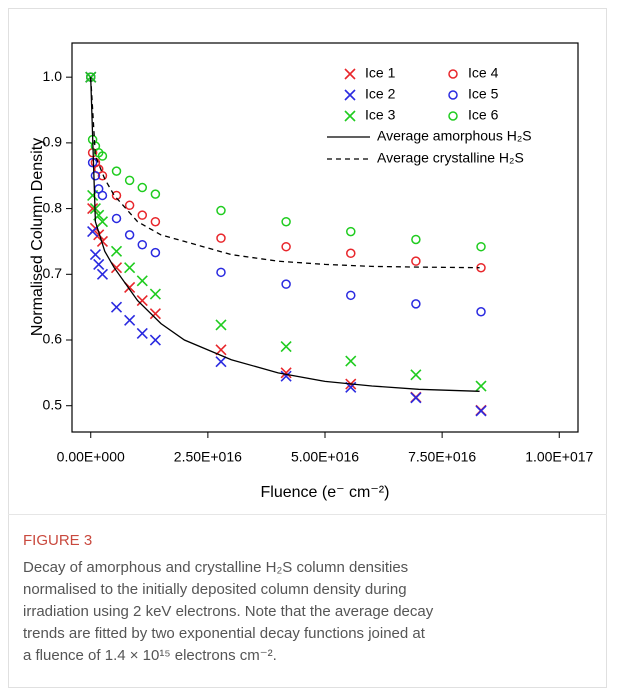 Image resolution: width=617 pixels, height=695 pixels. Describe the element at coordinates (53, 273) in the screenshot. I see `y-tick-label: 0.7` at that location.